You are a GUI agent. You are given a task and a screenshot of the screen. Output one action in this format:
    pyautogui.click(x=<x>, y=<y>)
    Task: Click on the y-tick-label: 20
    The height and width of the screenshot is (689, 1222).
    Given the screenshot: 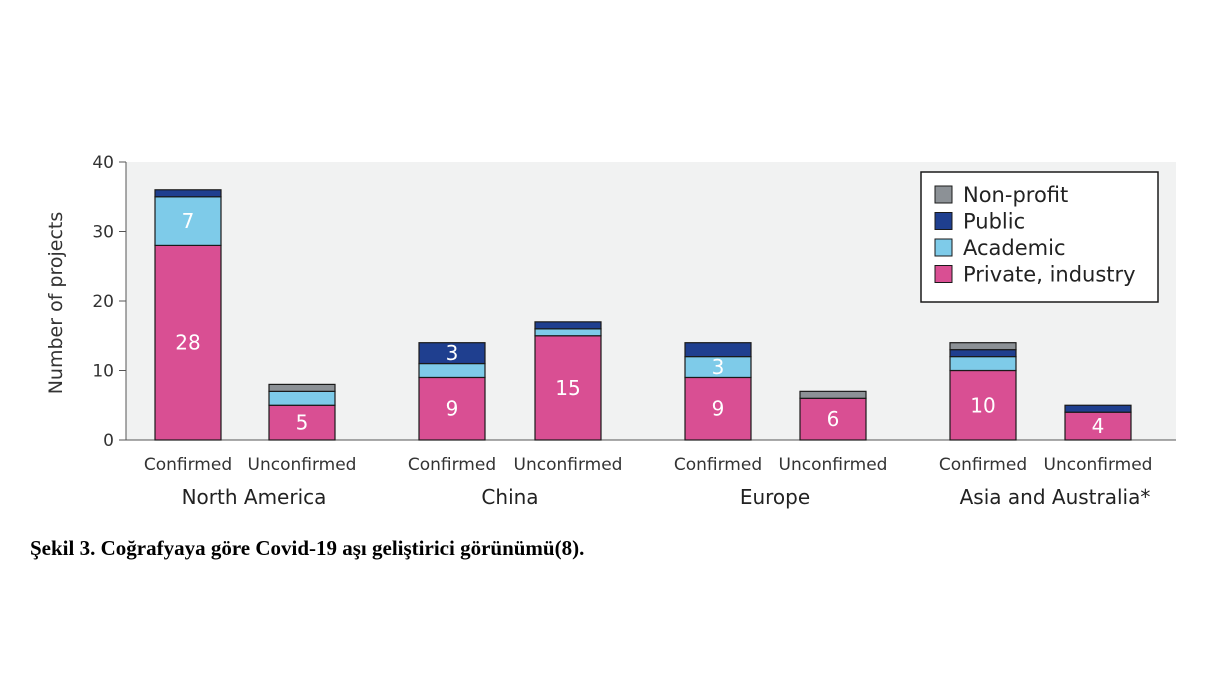 What is the action you would take?
    pyautogui.click(x=103, y=302)
    